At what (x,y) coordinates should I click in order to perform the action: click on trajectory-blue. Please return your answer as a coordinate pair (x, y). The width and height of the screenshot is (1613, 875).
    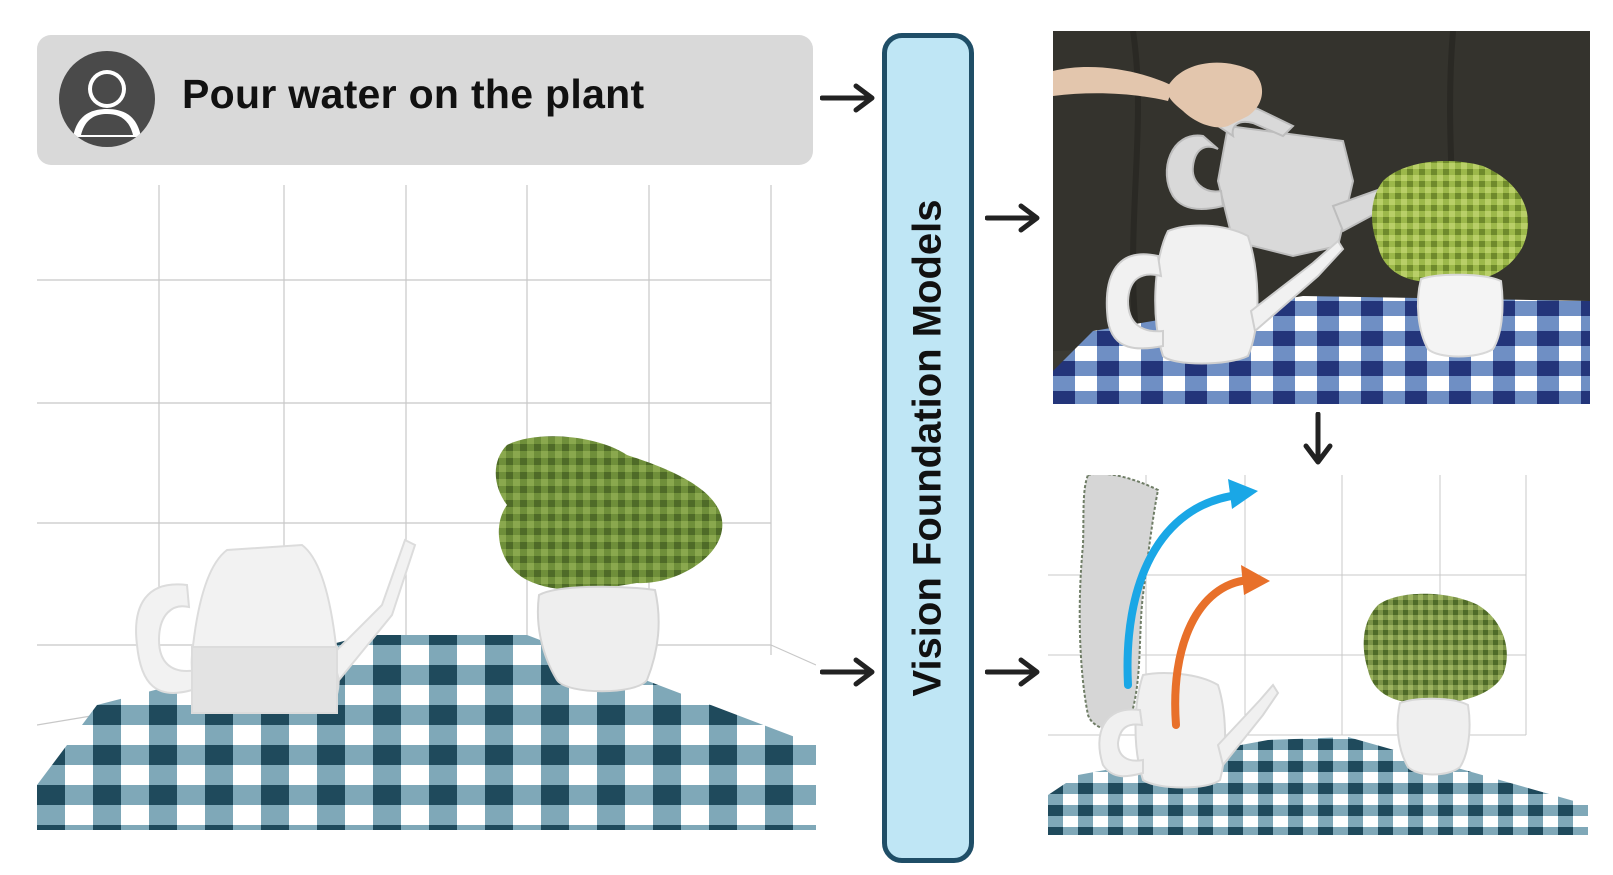
    Looking at the image, I should click on (1182, 590).